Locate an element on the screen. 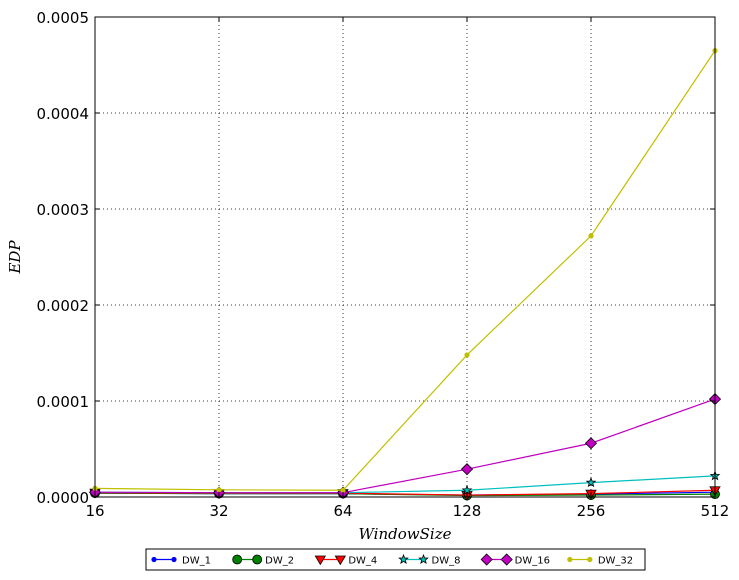  x-tick-label: 16 is located at coordinates (94, 511).